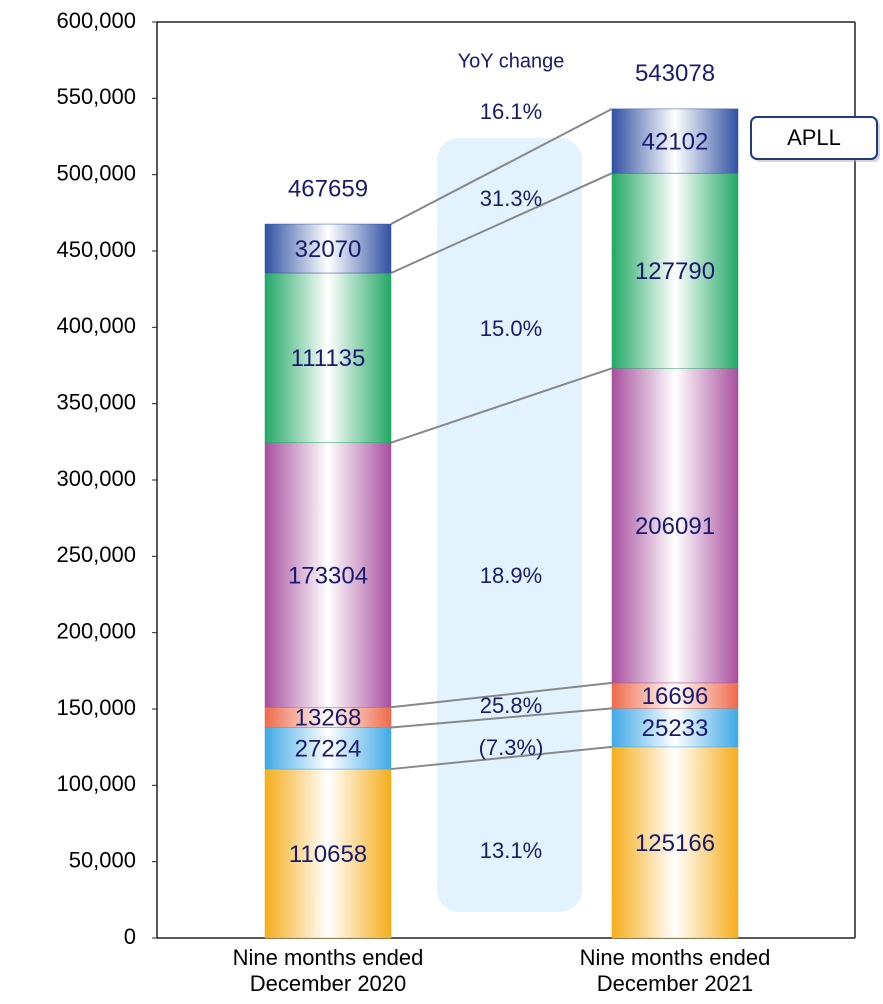 The width and height of the screenshot is (883, 1004). What do you see at coordinates (328, 718) in the screenshot?
I see `data-label: 13268` at bounding box center [328, 718].